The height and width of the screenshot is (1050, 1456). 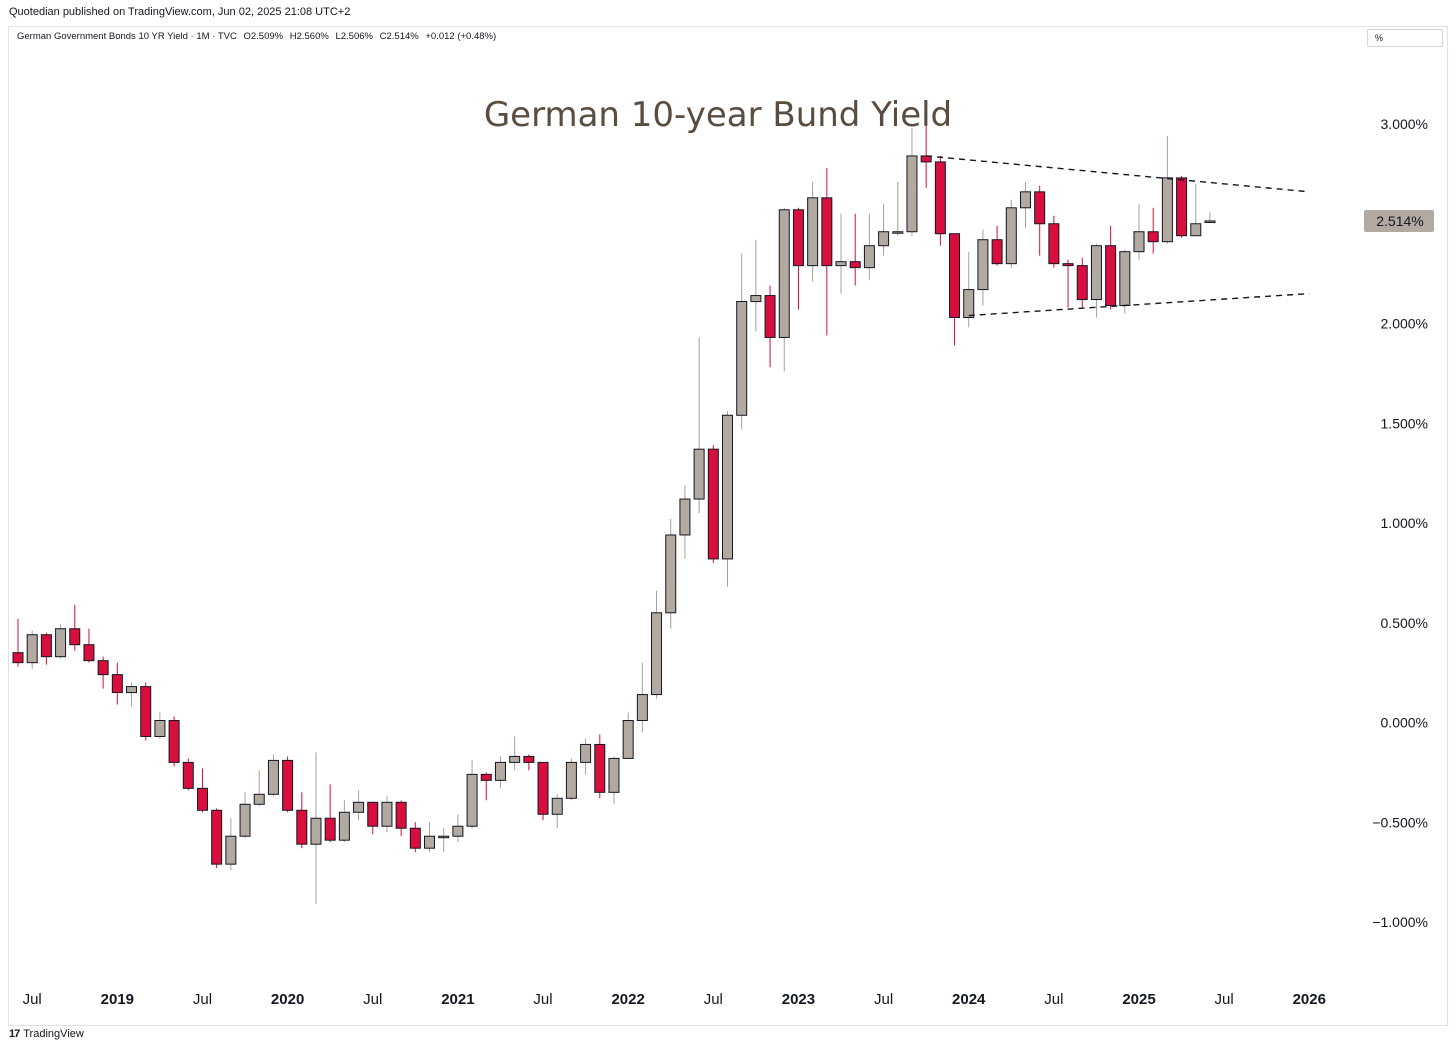 What do you see at coordinates (627, 999) in the screenshot?
I see `x-tick-label: 2022` at bounding box center [627, 999].